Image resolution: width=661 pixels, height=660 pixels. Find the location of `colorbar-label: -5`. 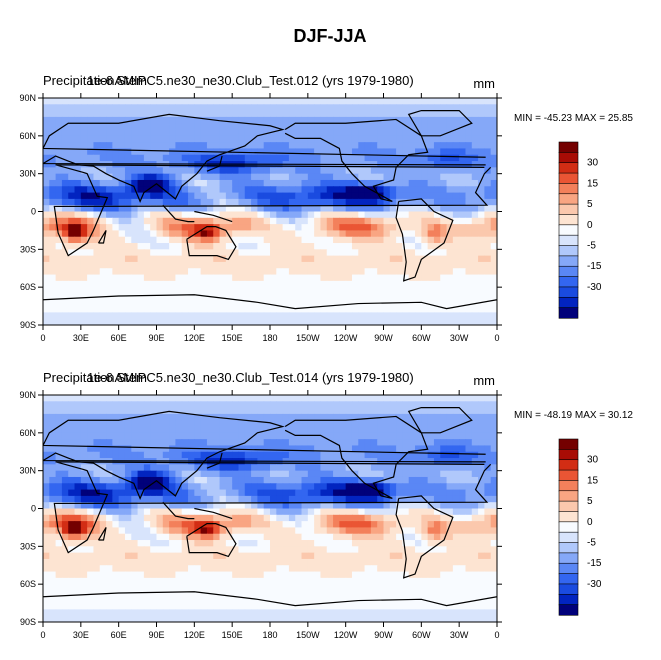

colorbar-label: -5 is located at coordinates (591, 246).